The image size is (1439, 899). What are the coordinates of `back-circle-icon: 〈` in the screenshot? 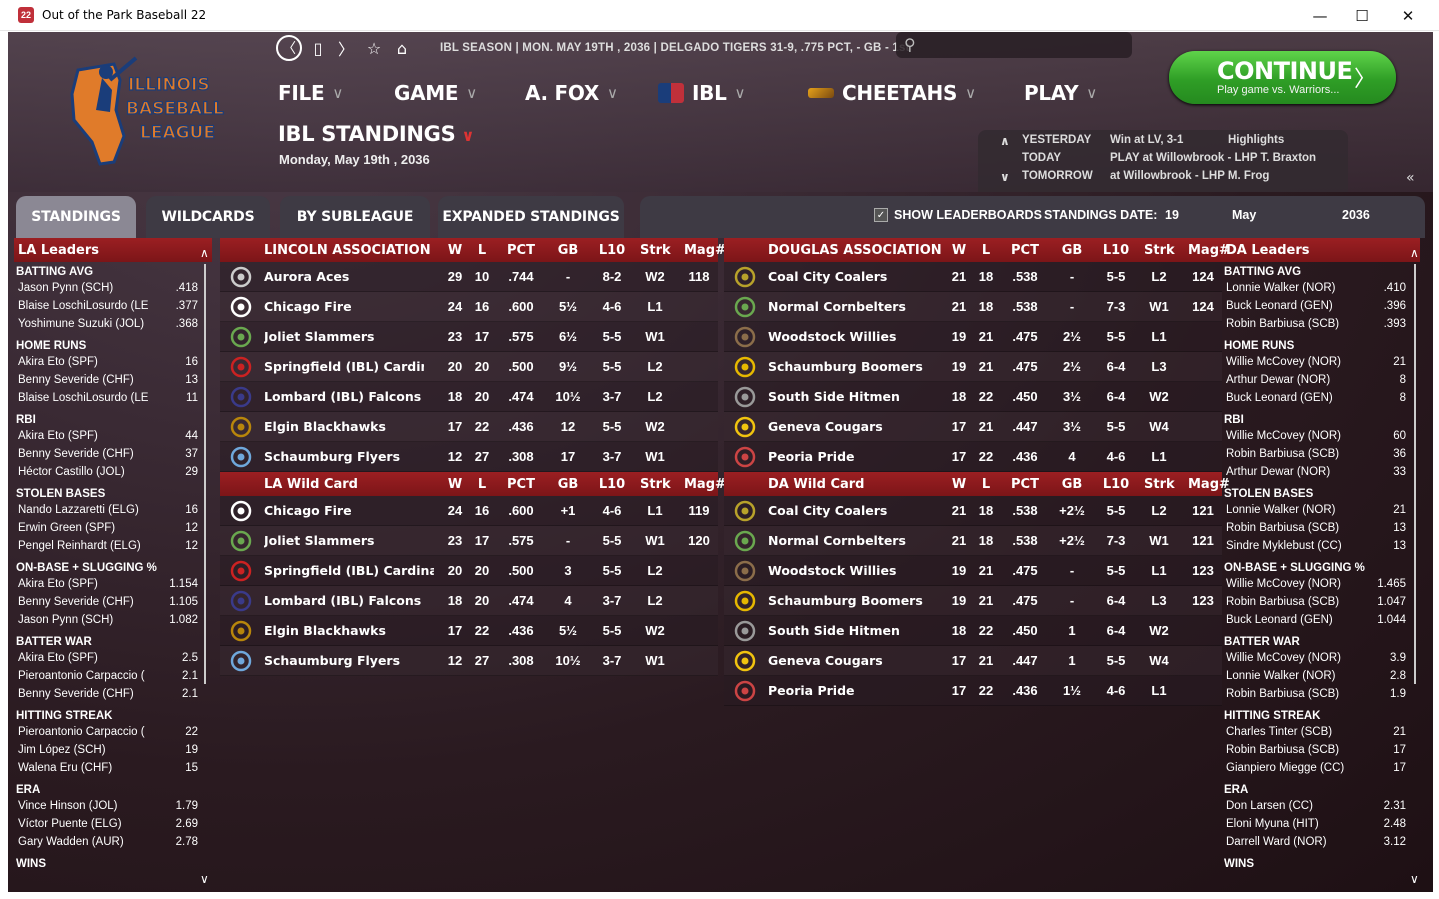 It's located at (289, 48).